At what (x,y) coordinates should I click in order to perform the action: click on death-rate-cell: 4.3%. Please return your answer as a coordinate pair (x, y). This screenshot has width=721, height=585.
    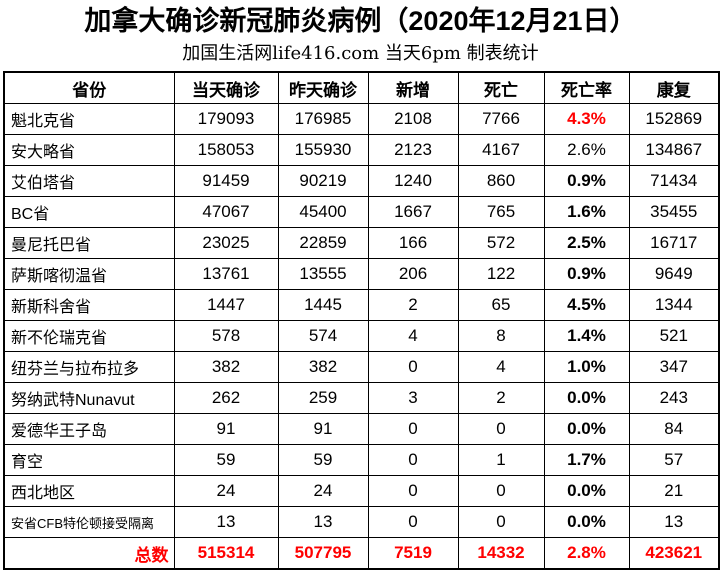
    Looking at the image, I should click on (586, 119).